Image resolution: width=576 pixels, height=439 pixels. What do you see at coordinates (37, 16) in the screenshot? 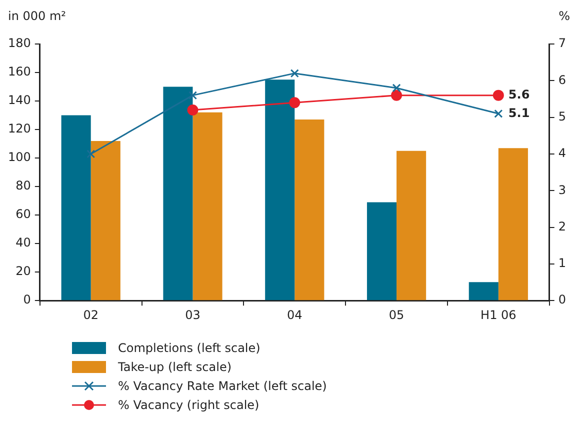
I see `y-axis-title: in 000 m²` at bounding box center [37, 16].